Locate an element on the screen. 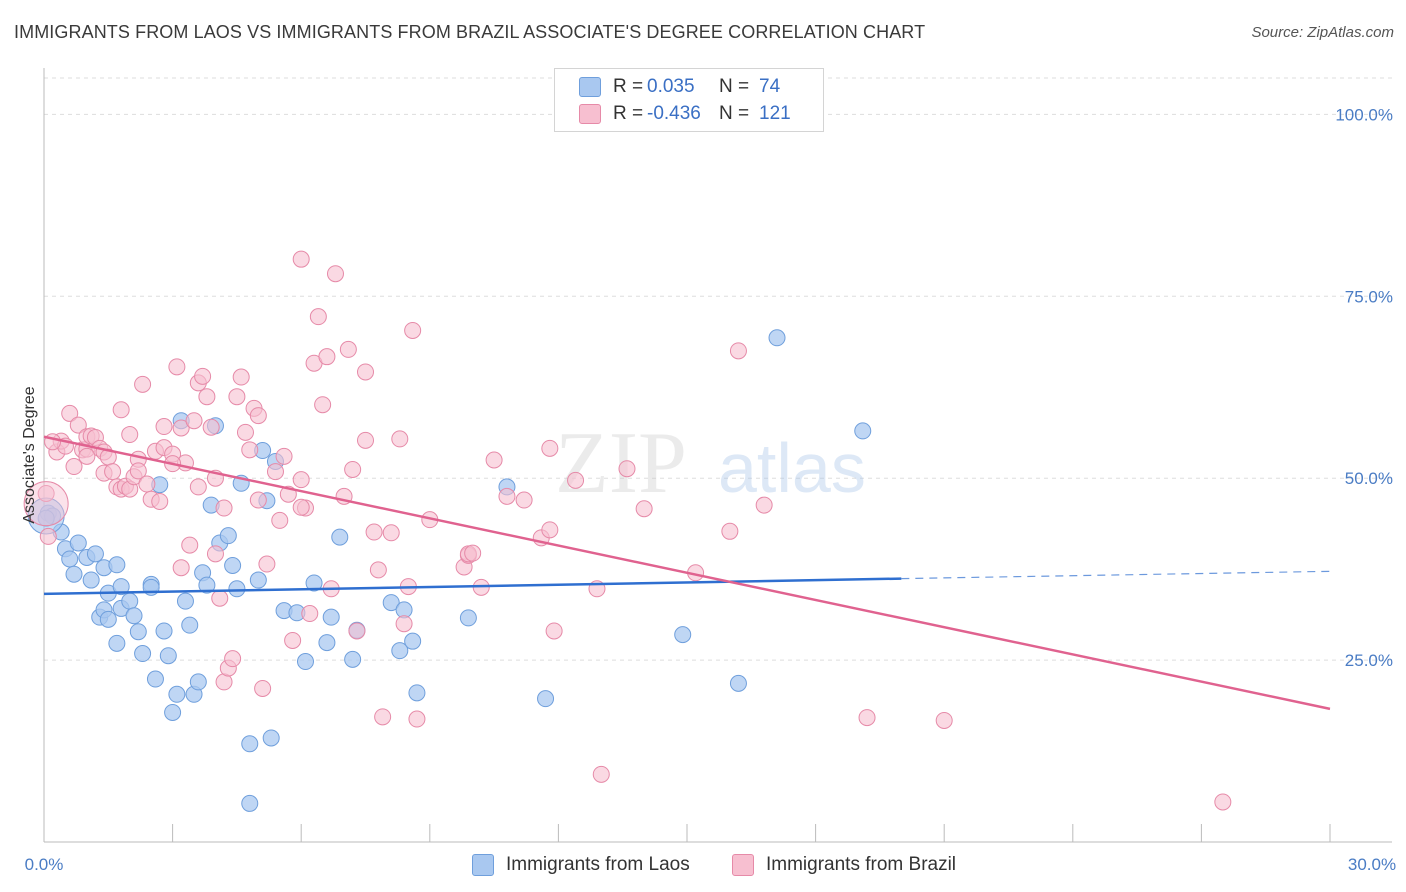 This screenshot has width=1406, height=892. y-tick-label: 50.0% is located at coordinates (1369, 478).